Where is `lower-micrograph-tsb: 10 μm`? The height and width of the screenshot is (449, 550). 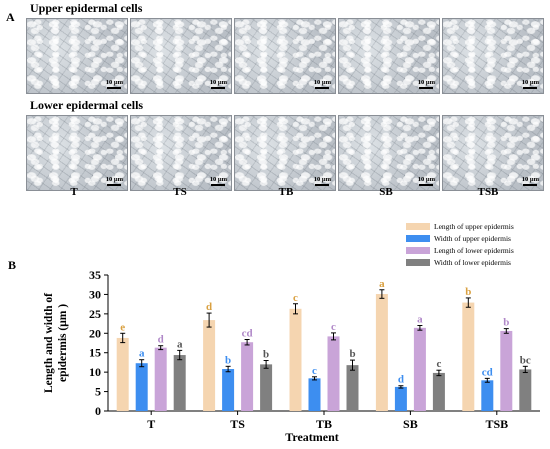
lower-micrograph-tsb: 10 μm is located at coordinates (493, 153).